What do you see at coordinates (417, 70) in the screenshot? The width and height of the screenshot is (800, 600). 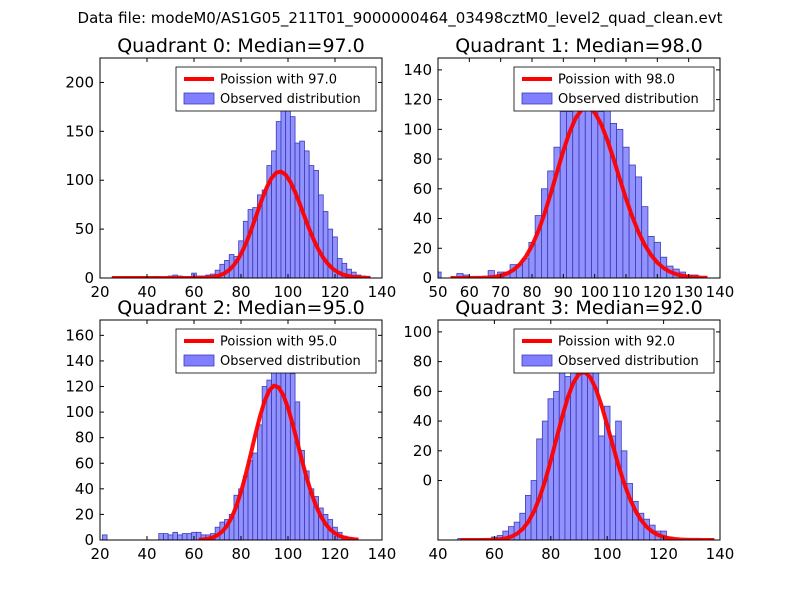 I see `y-tick-label: 140` at bounding box center [417, 70].